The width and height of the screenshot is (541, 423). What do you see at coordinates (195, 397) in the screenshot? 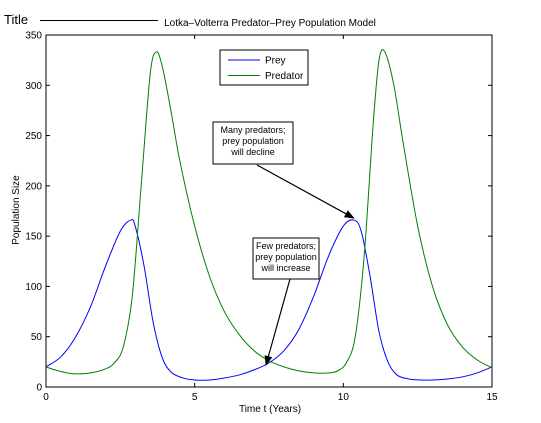
I see `x-tick-label: 5` at bounding box center [195, 397].